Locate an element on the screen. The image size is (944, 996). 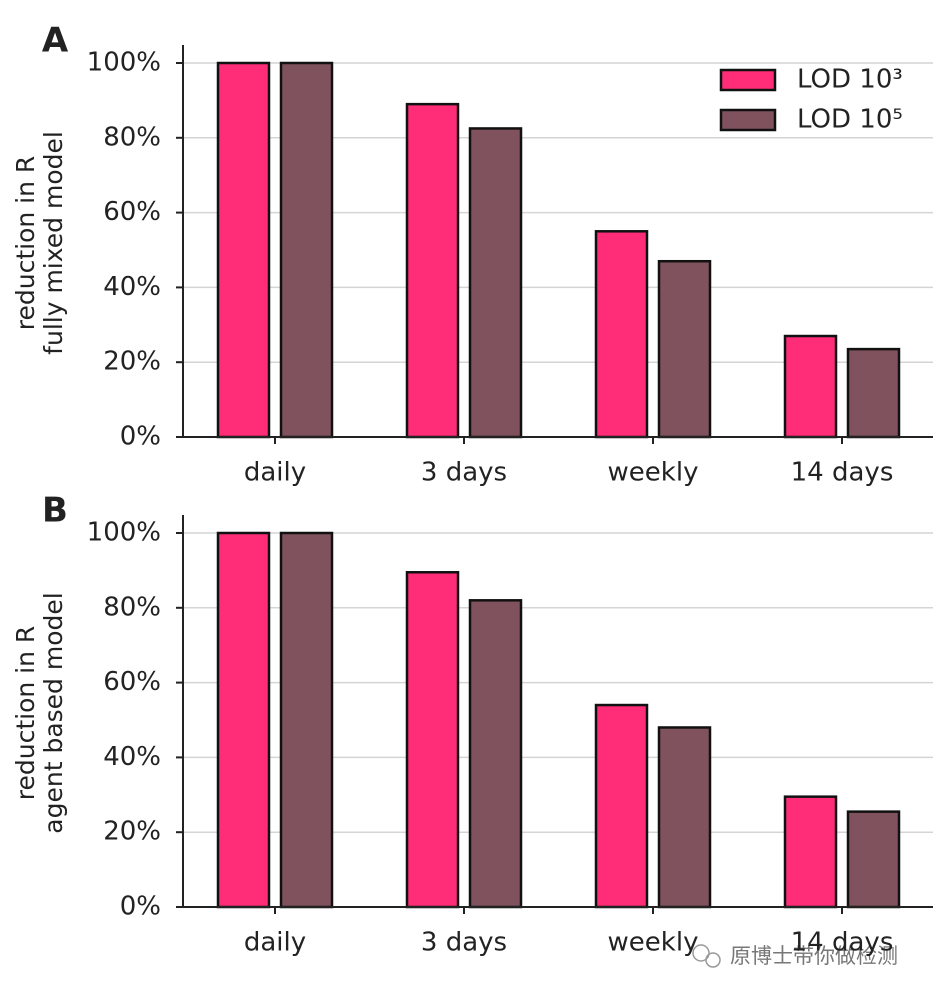
legend-label: LOD 10⁵ is located at coordinates (850, 120).